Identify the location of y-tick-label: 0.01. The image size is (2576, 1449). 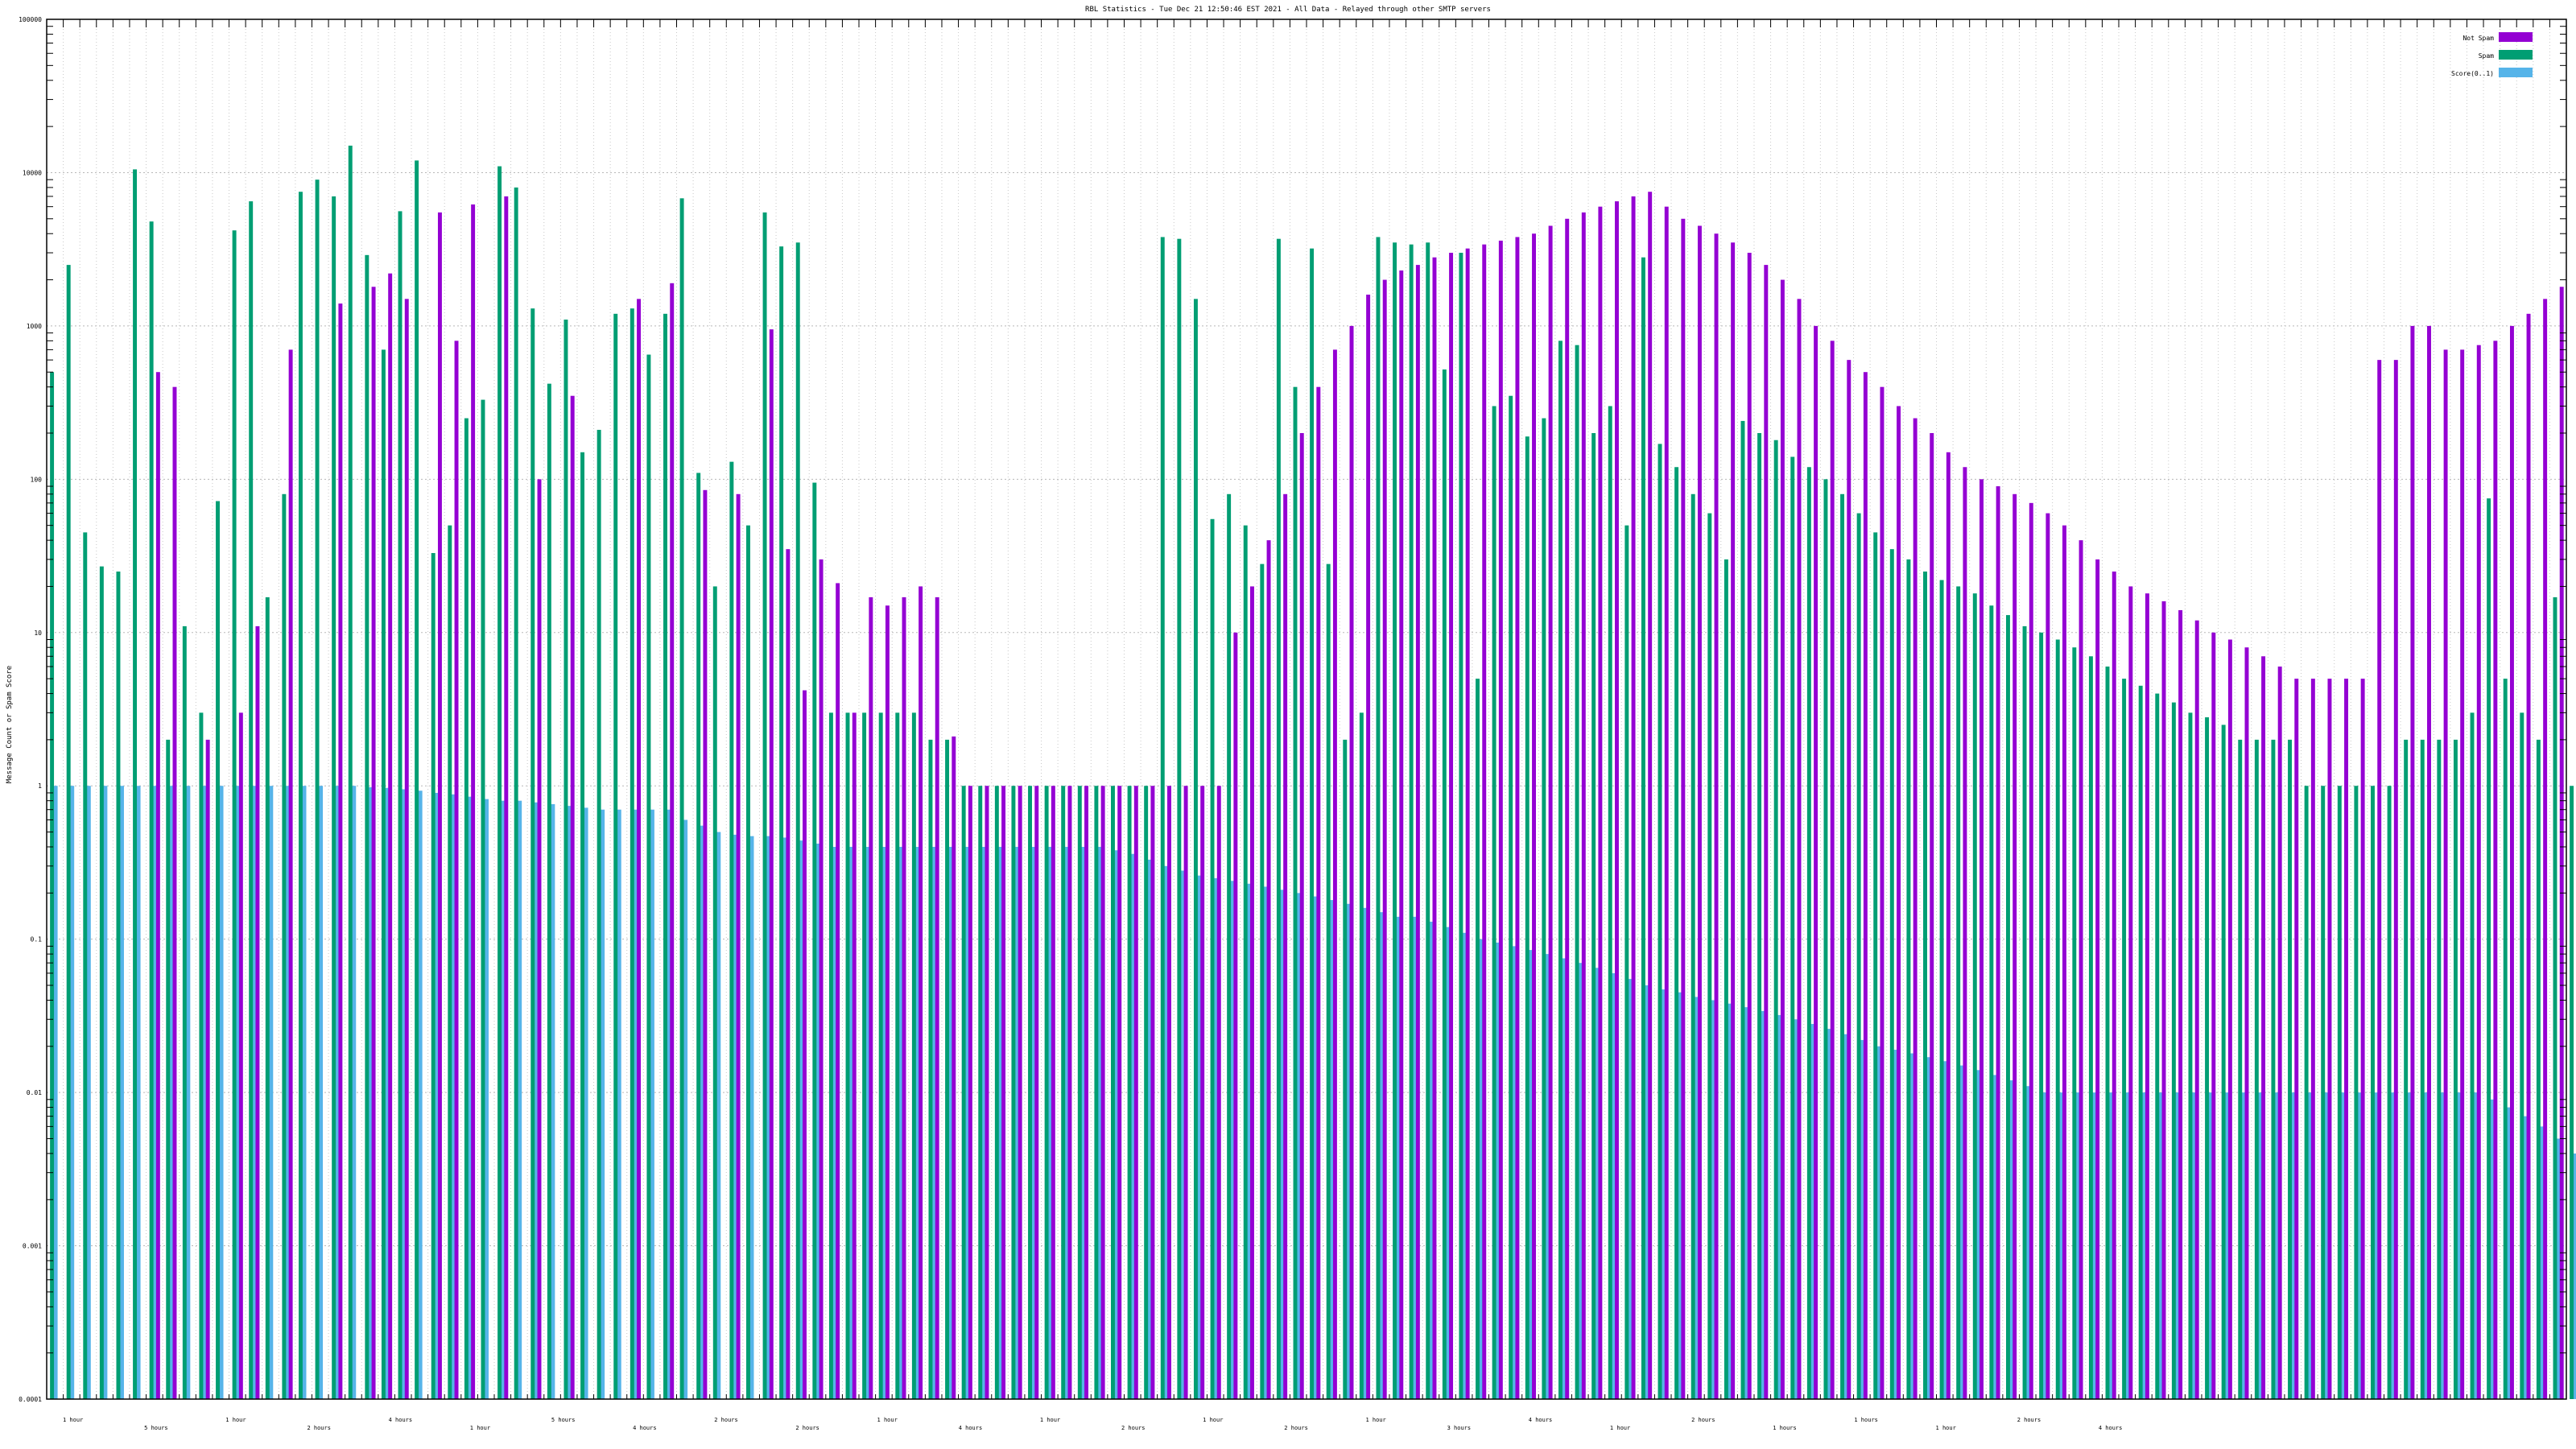
(34, 1092).